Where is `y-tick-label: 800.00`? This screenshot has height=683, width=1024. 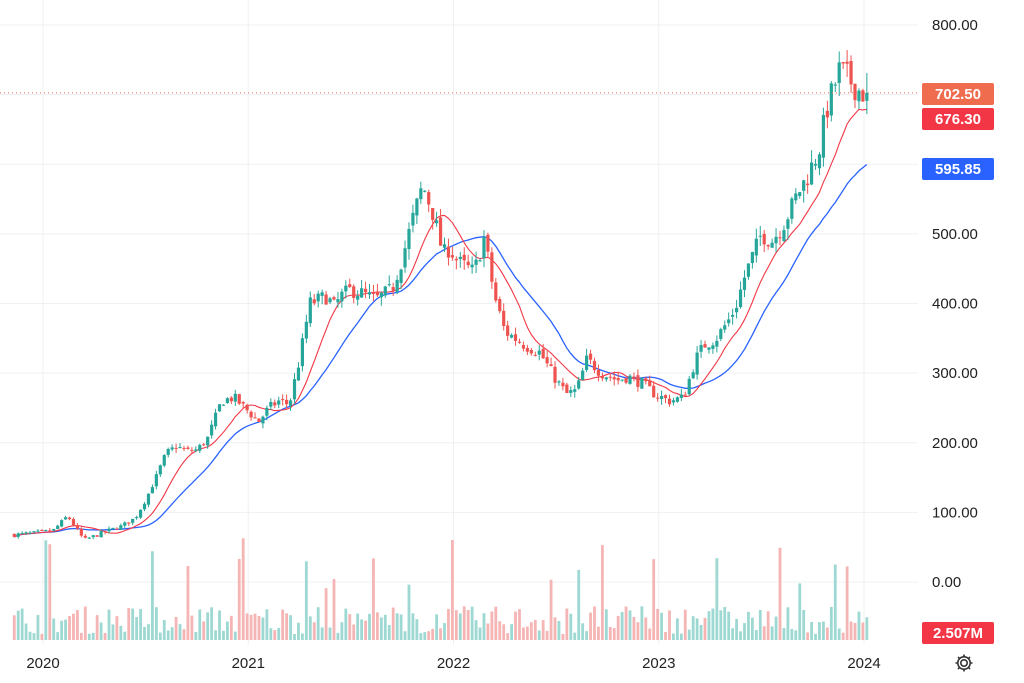 y-tick-label: 800.00 is located at coordinates (955, 25).